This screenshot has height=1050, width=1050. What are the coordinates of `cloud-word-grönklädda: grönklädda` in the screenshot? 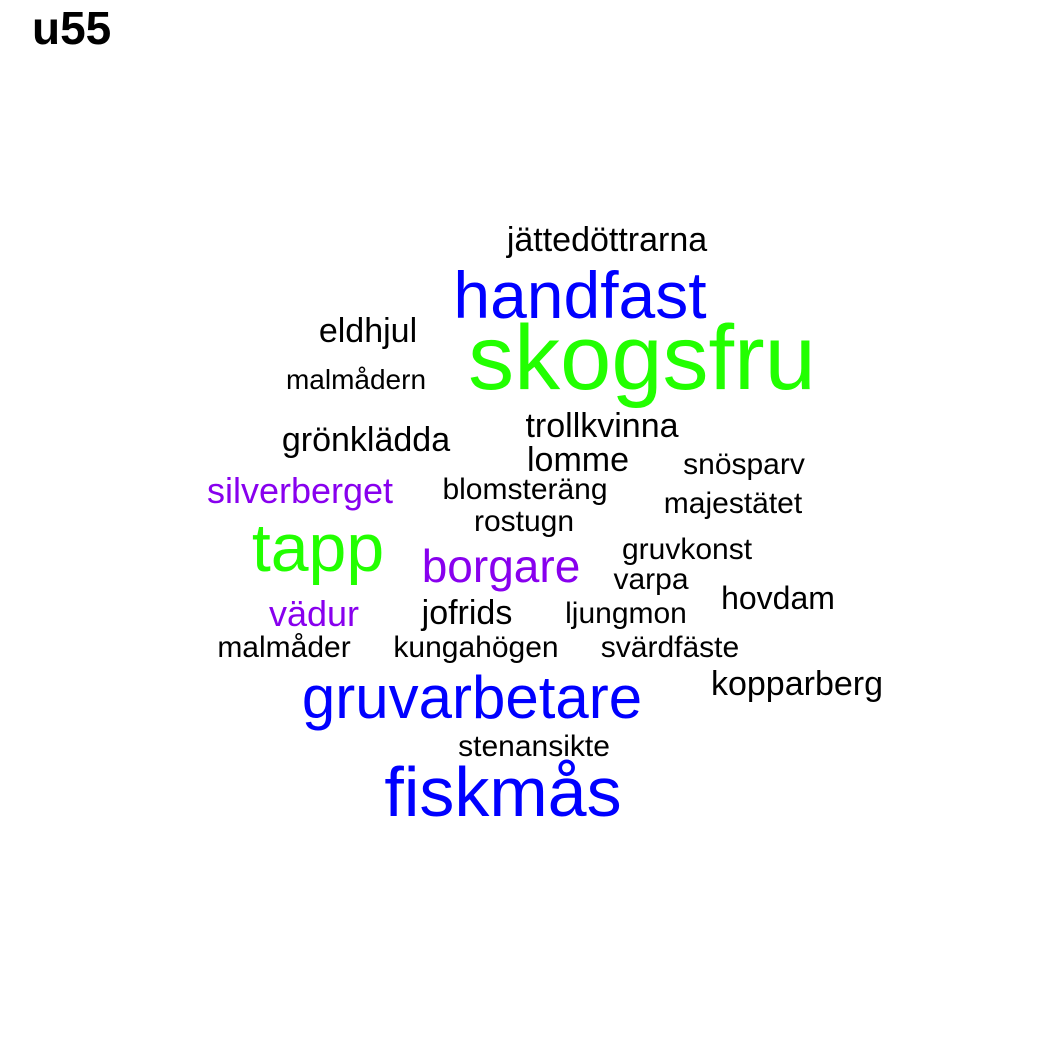 It's located at (366, 440).